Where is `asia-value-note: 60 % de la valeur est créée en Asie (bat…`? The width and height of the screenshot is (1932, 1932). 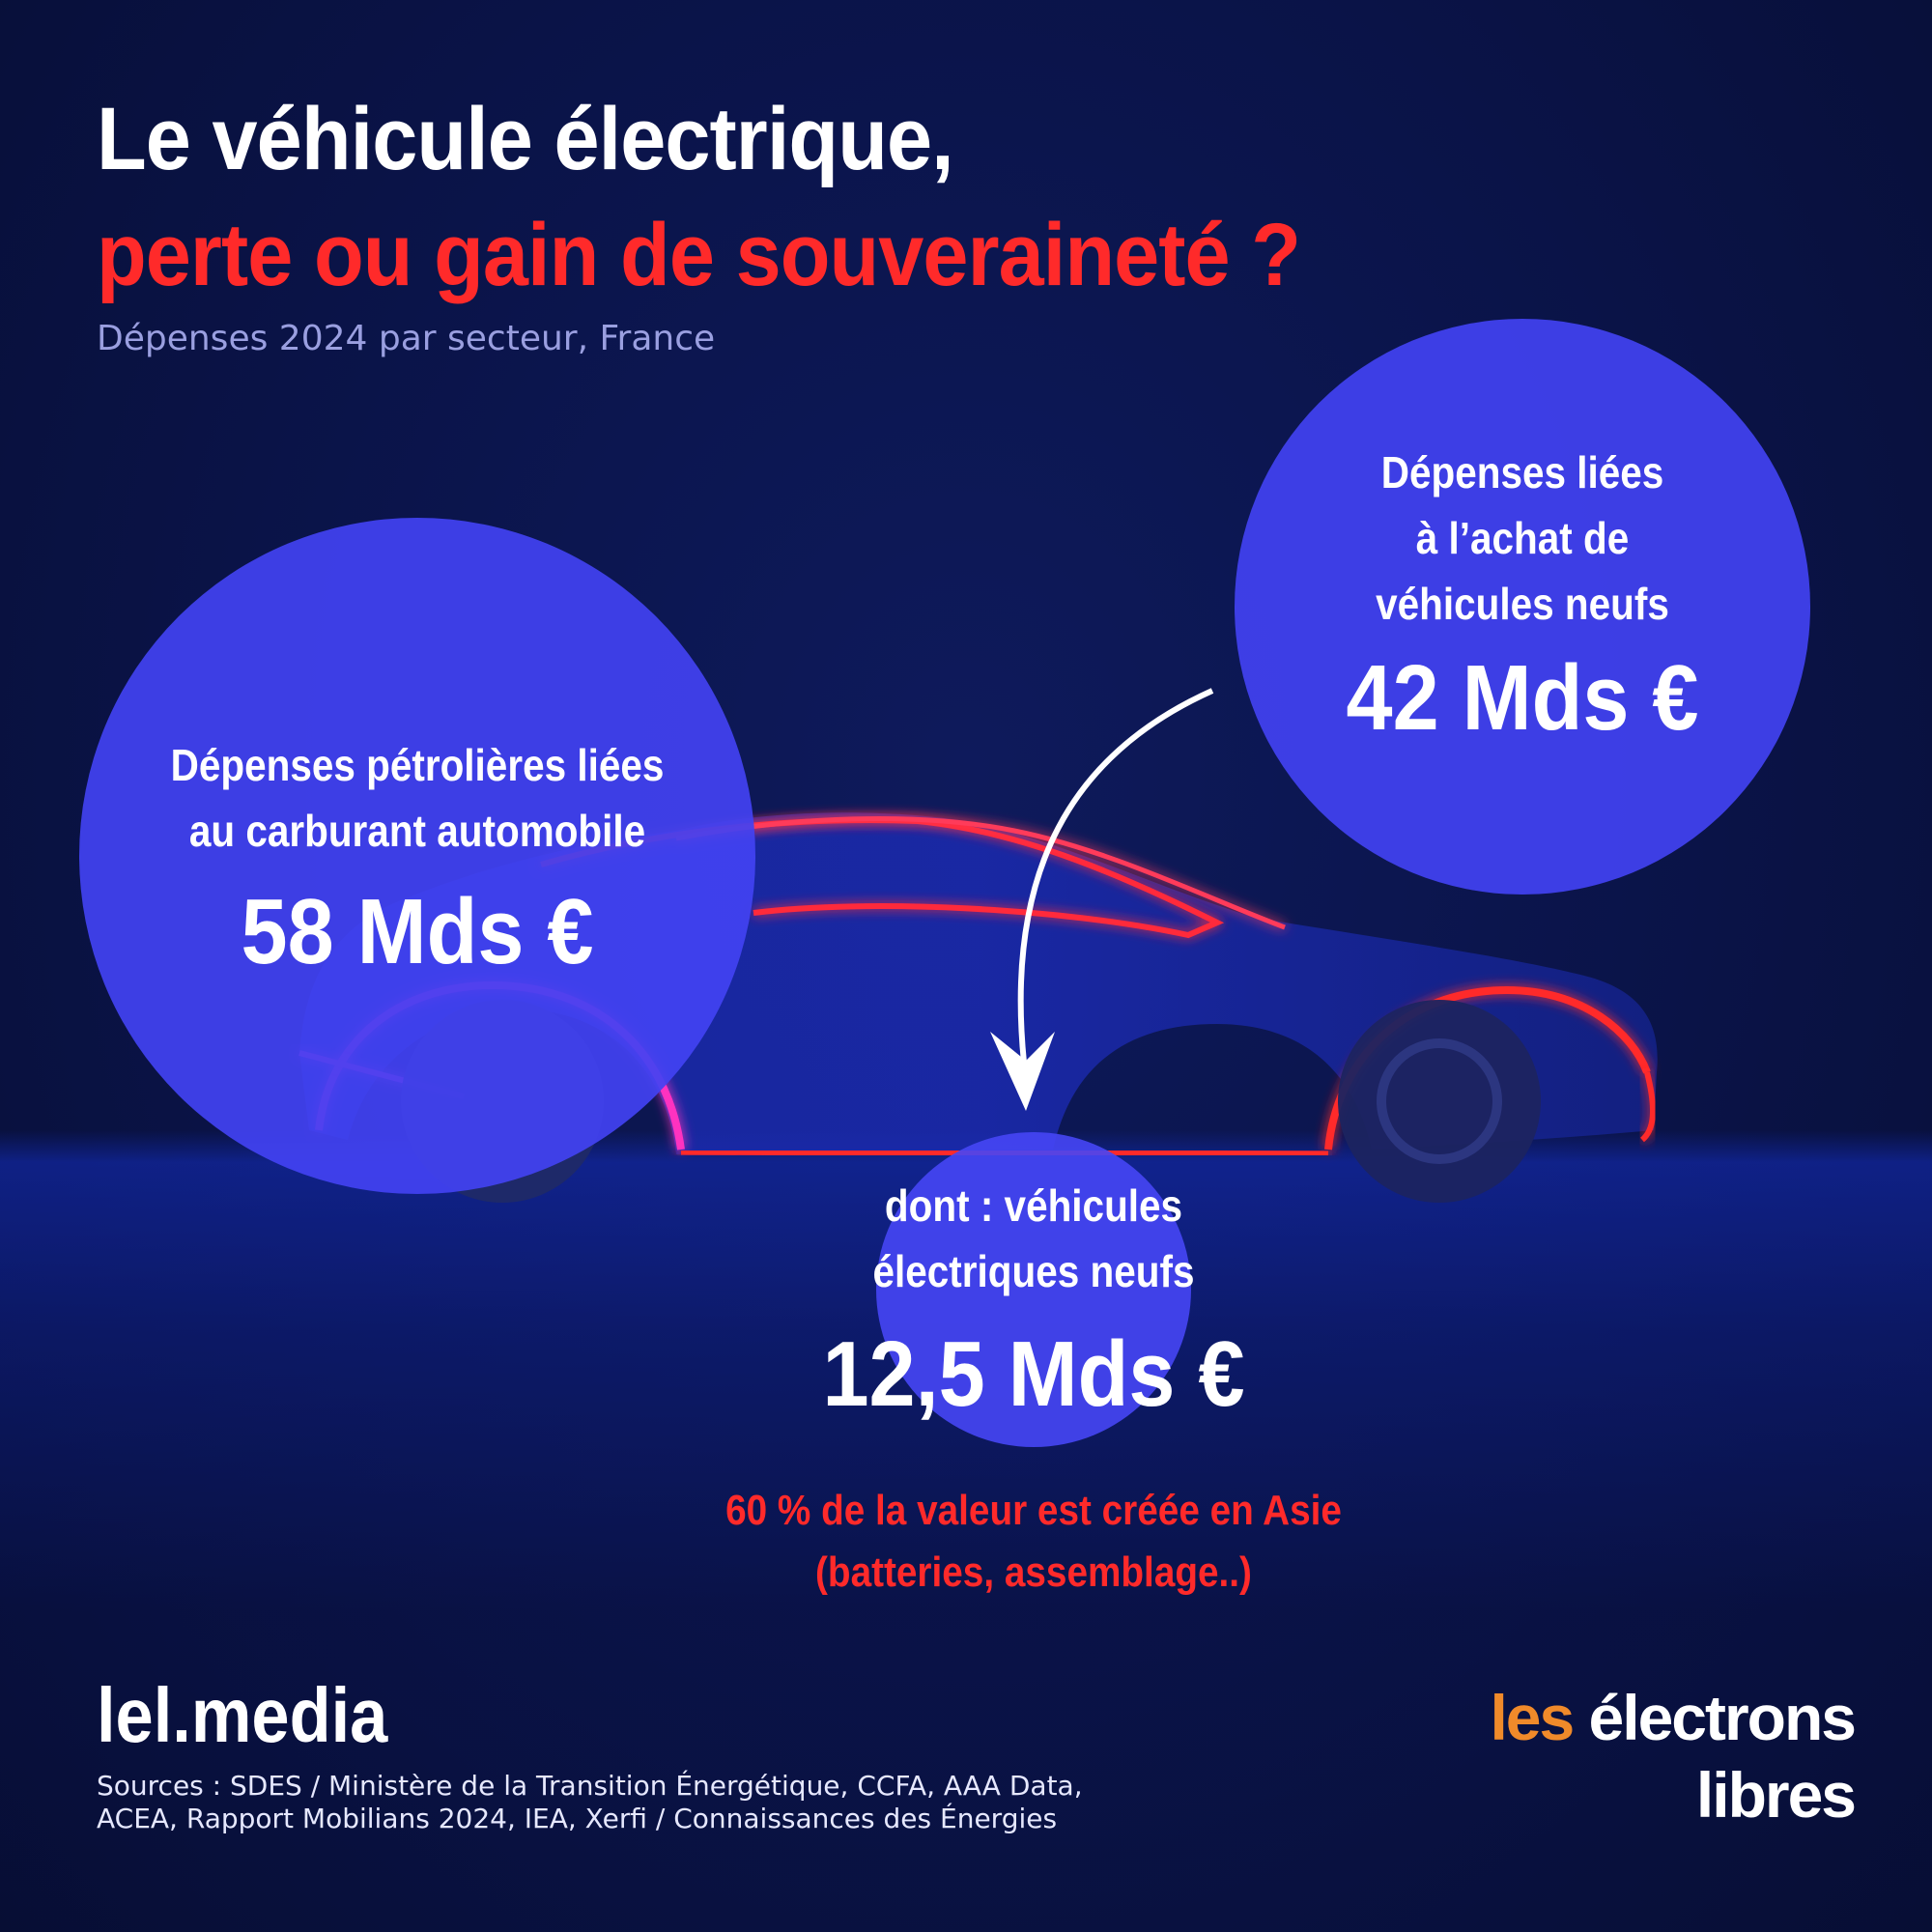
asia-value-note: 60 % de la valeur est créée en Asie (bat… is located at coordinates (1033, 1542).